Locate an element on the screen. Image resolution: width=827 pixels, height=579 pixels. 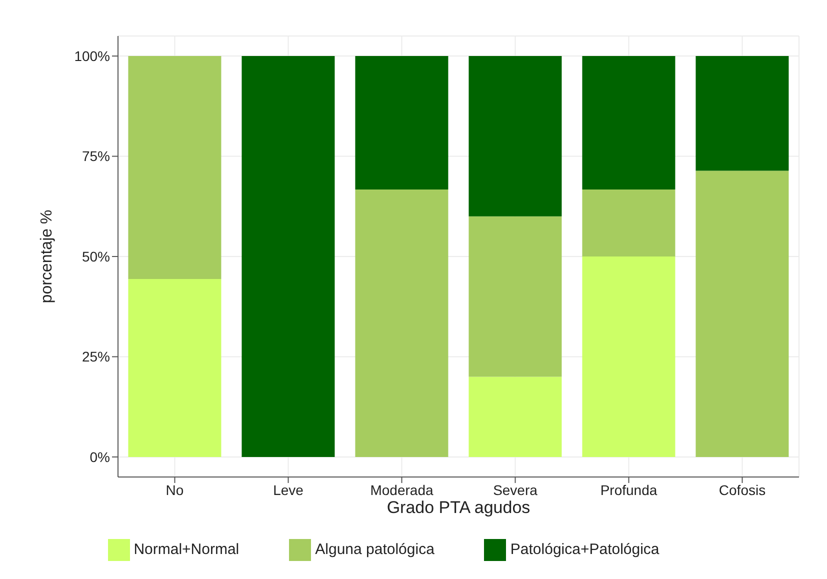
x-tick-label: Leve is located at coordinates (288, 490).